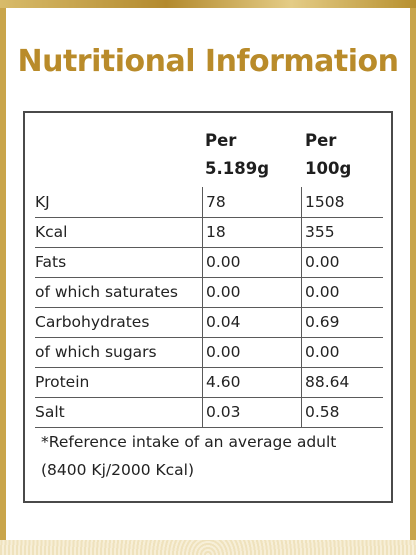 The image size is (416, 555). I want to click on row-value-per-100g: 88.64, so click(342, 382).